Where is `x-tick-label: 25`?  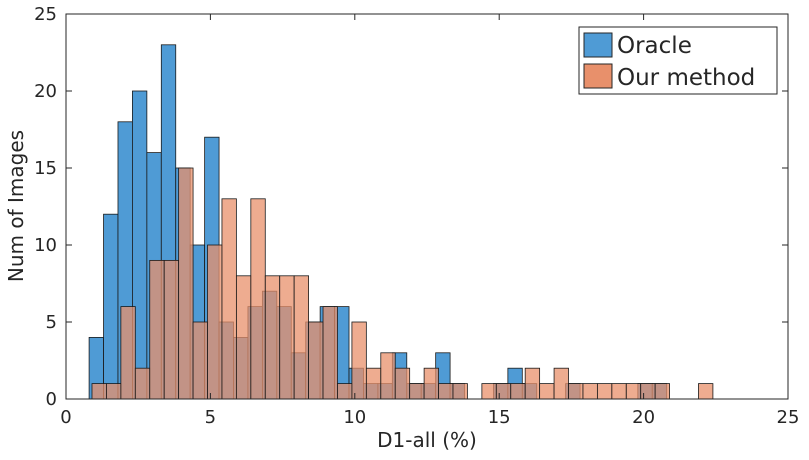 x-tick-label: 25 is located at coordinates (788, 417).